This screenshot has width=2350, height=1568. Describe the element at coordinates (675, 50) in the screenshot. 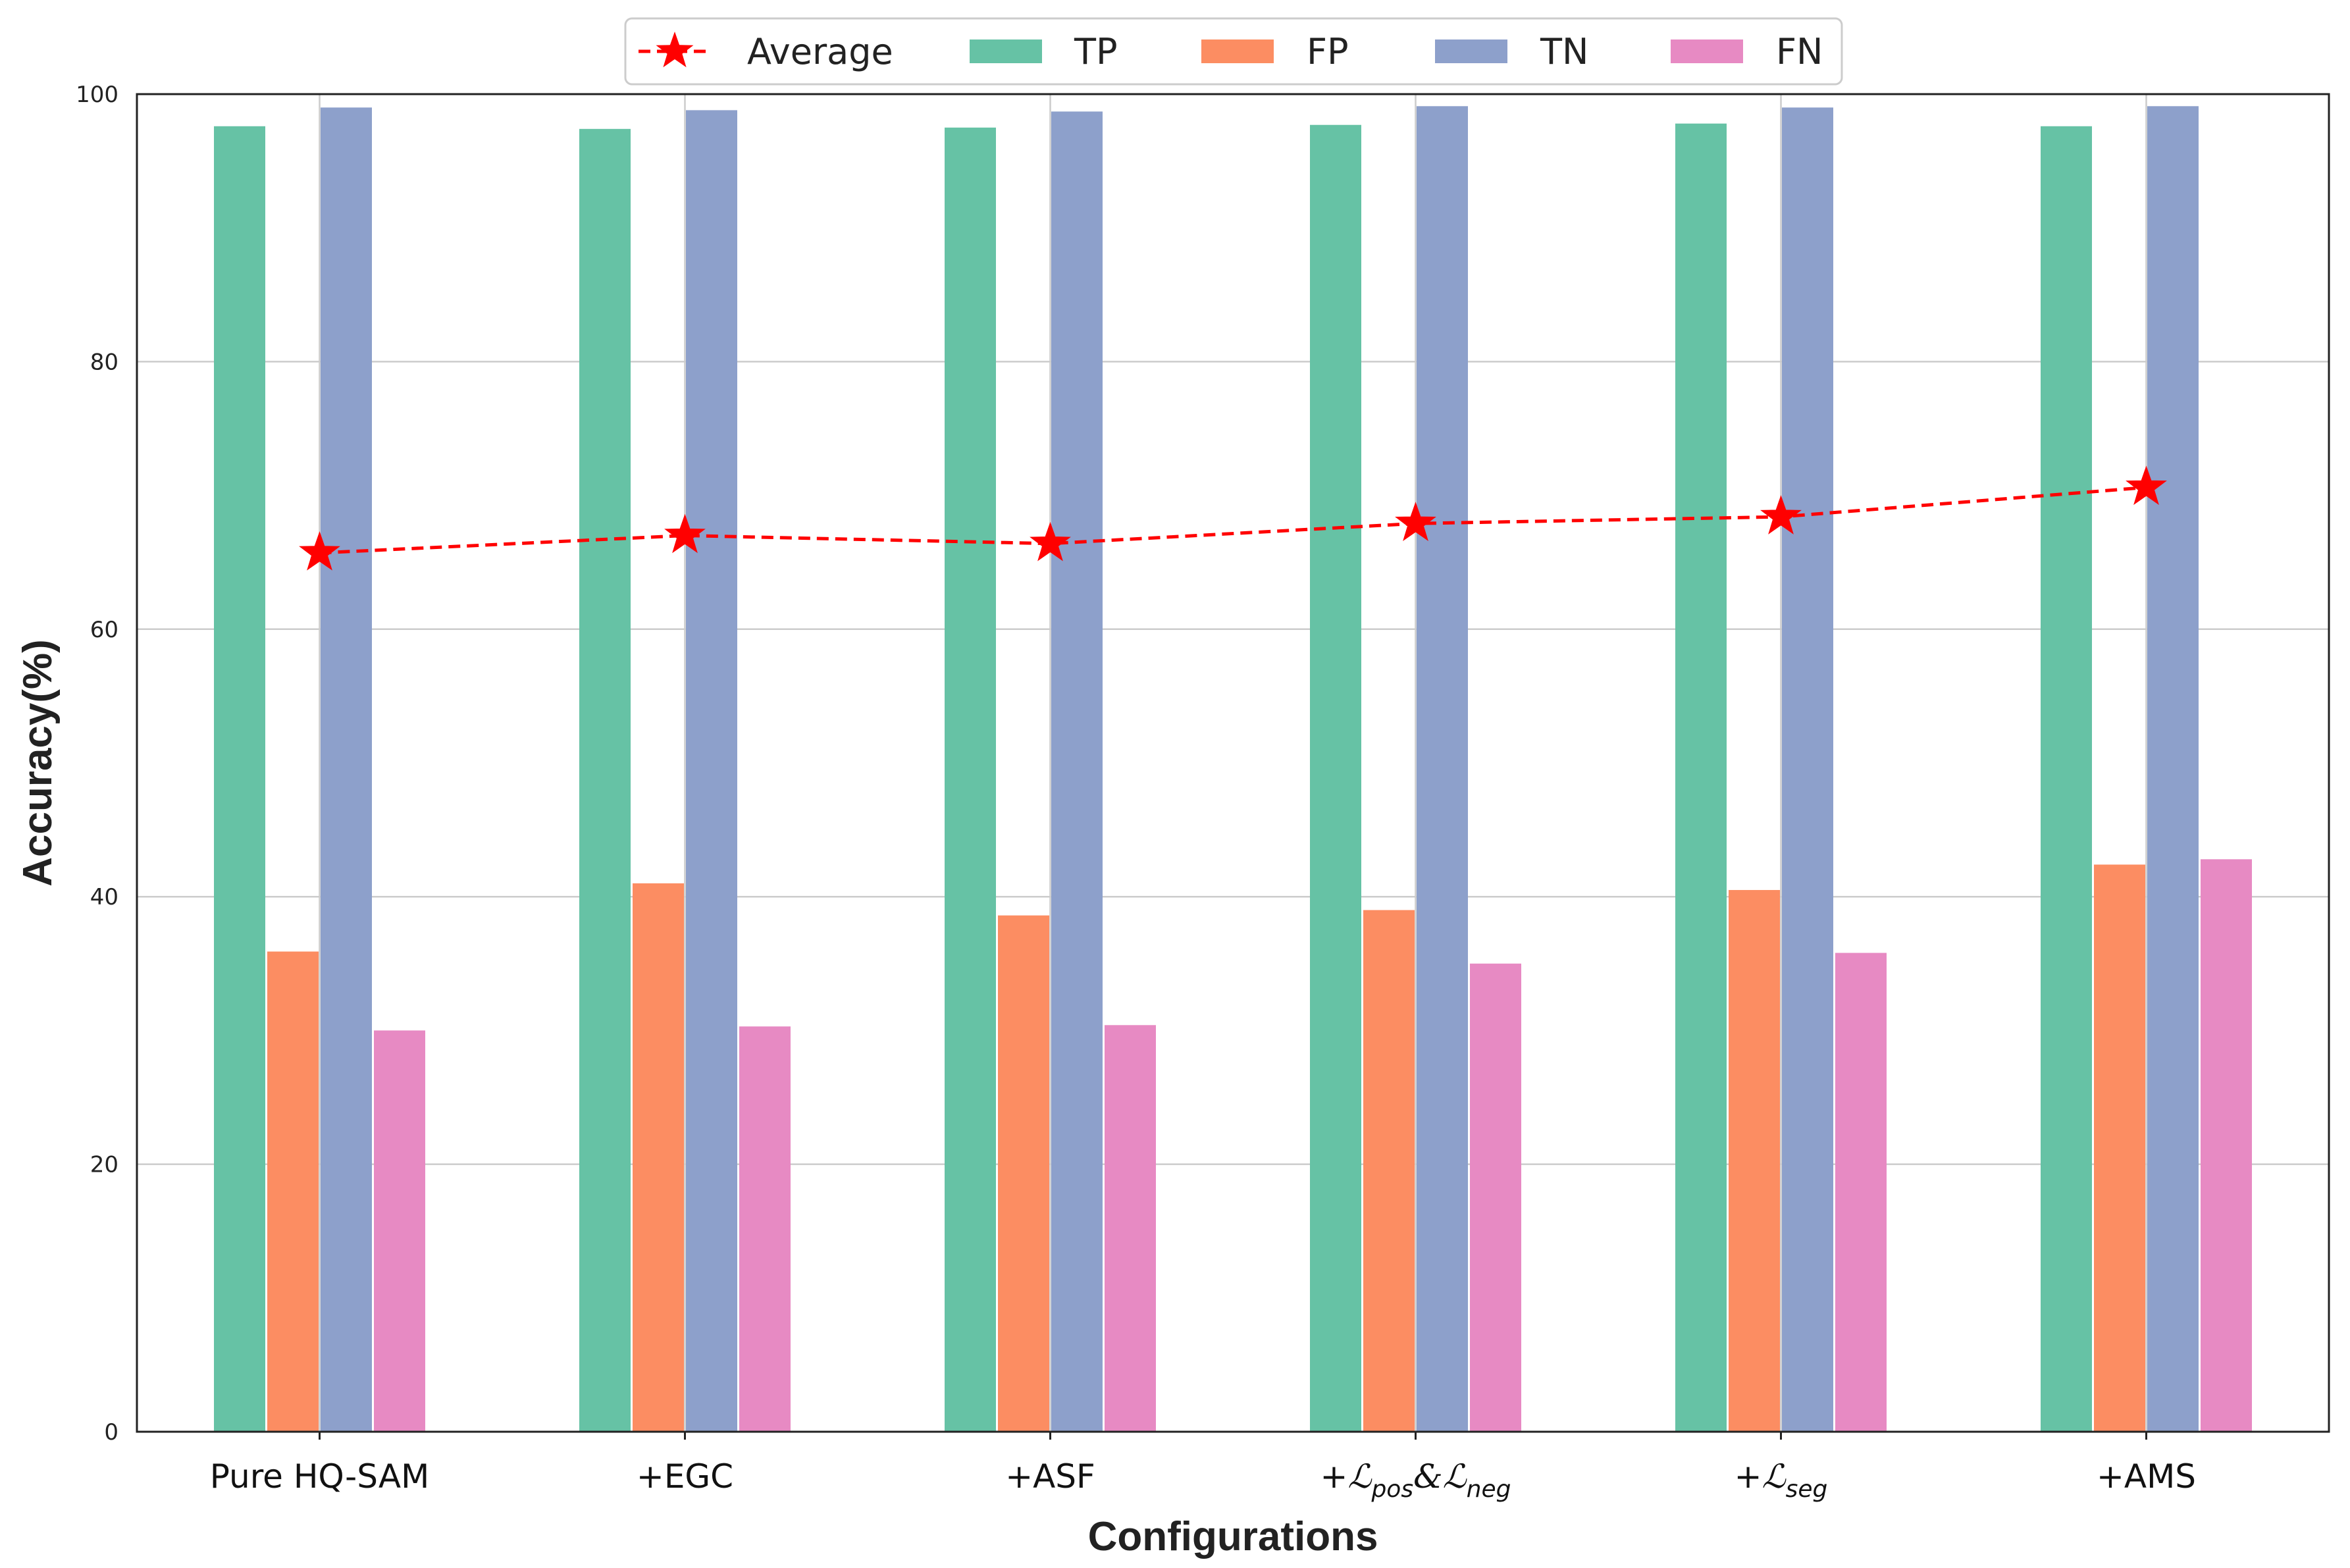

I see `legend-star-icon` at that location.